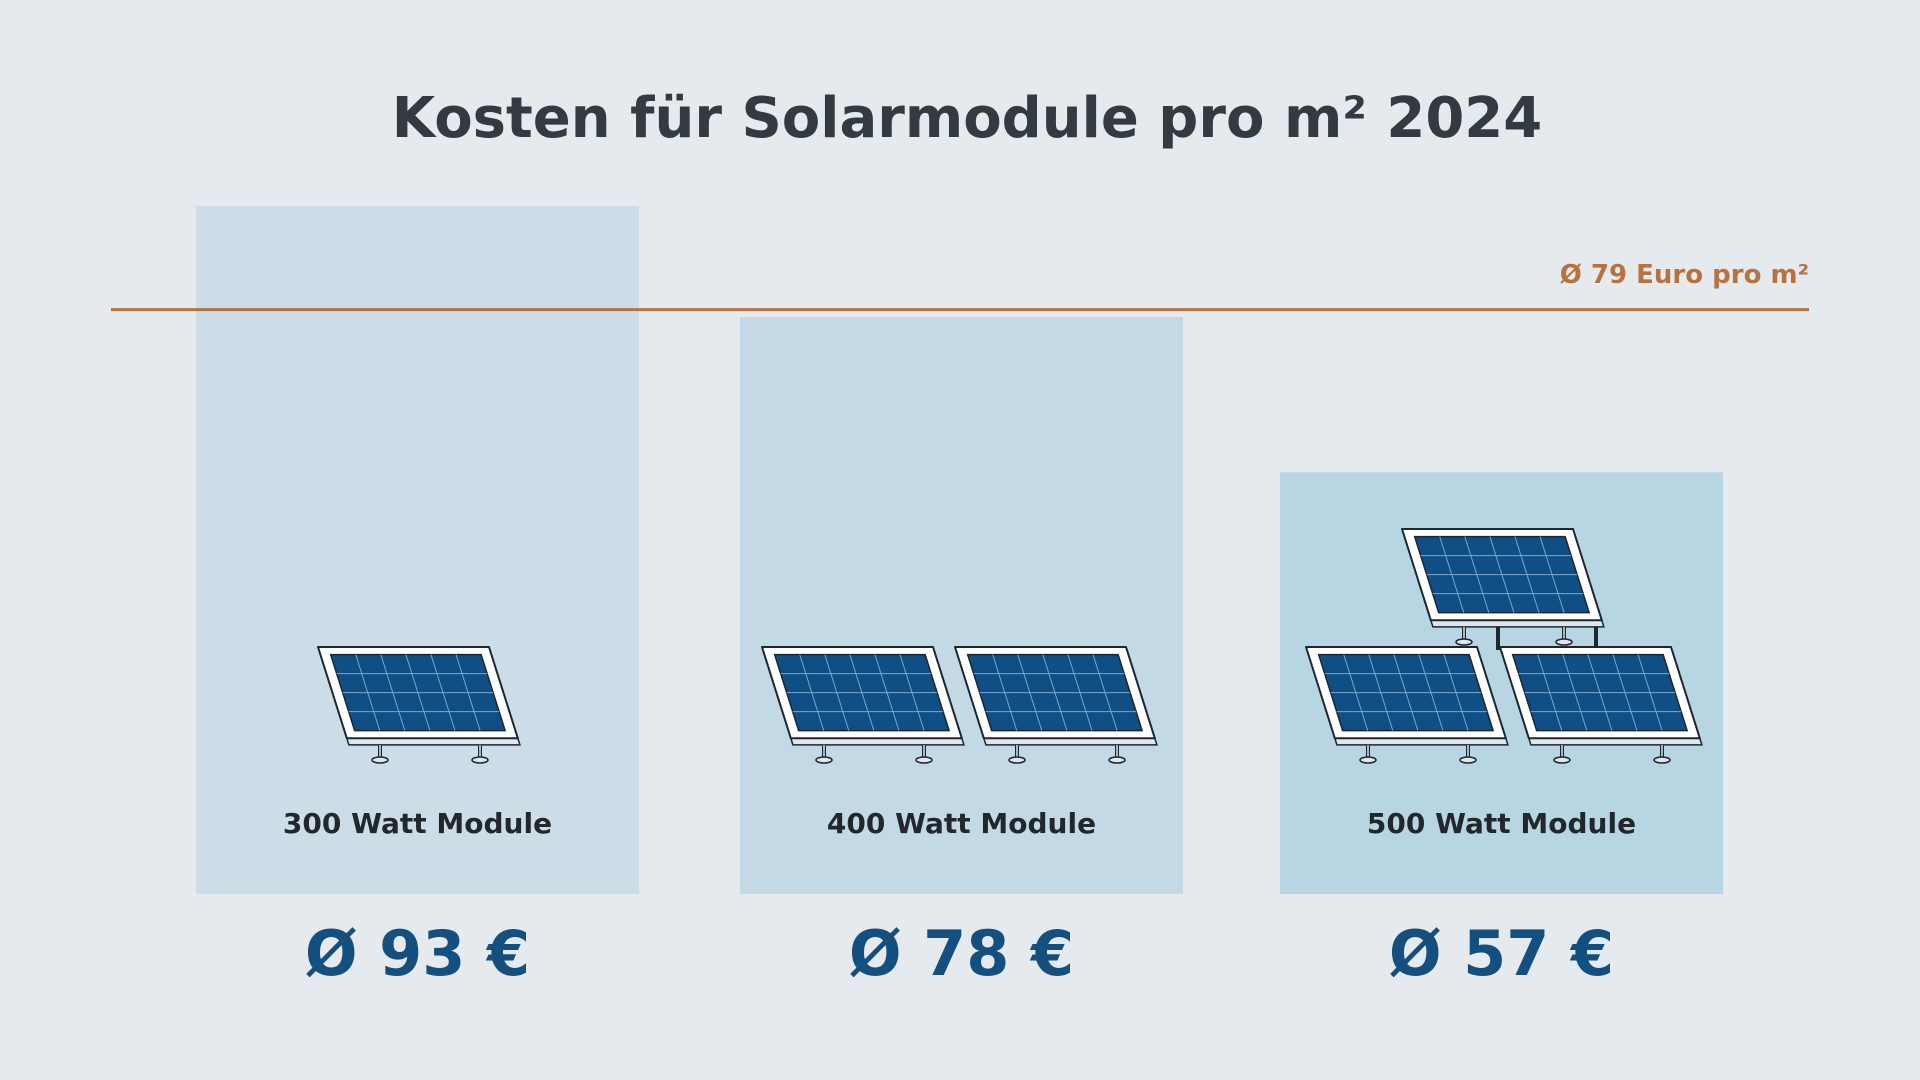  What do you see at coordinates (417, 823) in the screenshot?
I see `category-label: 300 Watt Module` at bounding box center [417, 823].